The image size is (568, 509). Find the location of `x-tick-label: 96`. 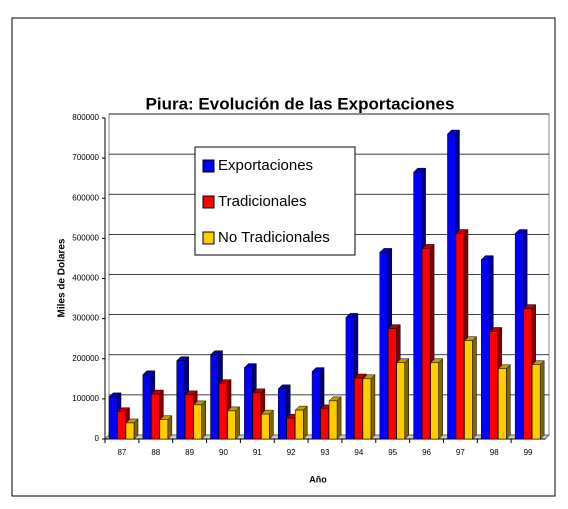

x-tick-label: 96 is located at coordinates (426, 452).